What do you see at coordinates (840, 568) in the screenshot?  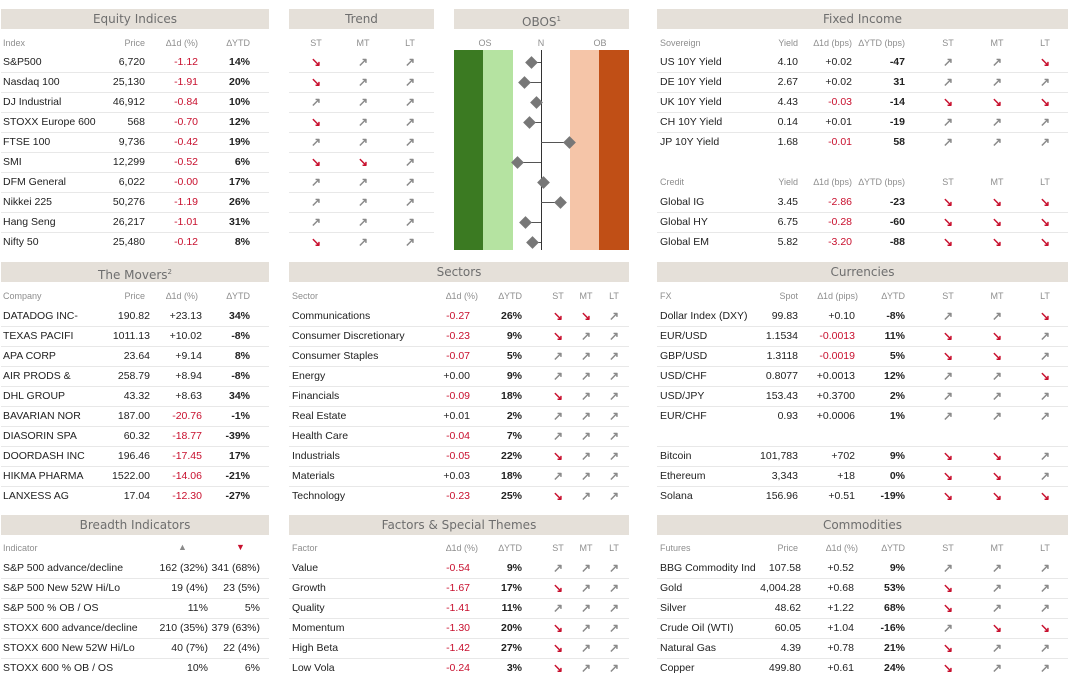 I see `commodity-change-1d: +0.52` at bounding box center [840, 568].